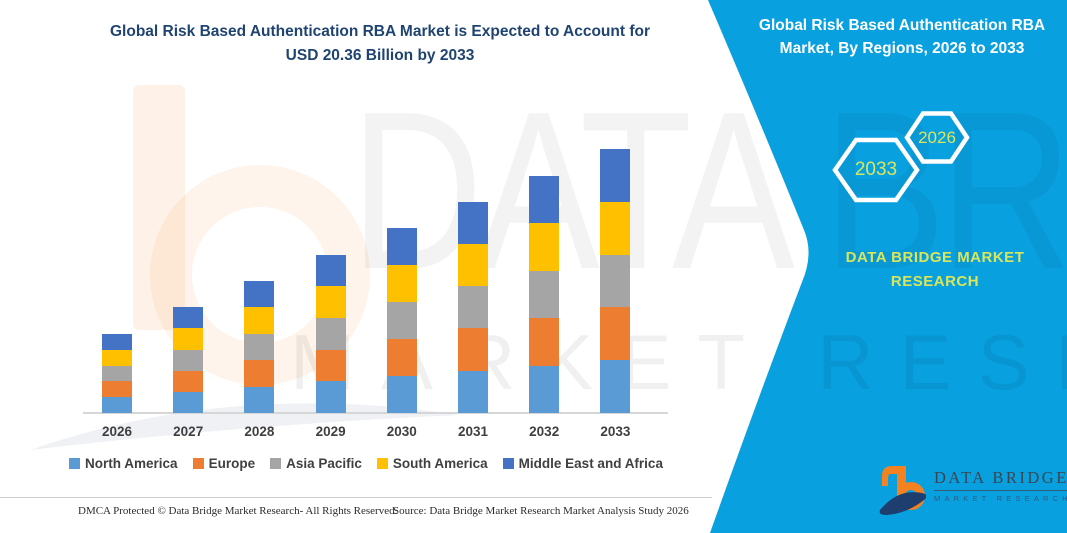  I want to click on company-logo: DATA BRIDGE MARKET RESEARCH, so click(972, 488).